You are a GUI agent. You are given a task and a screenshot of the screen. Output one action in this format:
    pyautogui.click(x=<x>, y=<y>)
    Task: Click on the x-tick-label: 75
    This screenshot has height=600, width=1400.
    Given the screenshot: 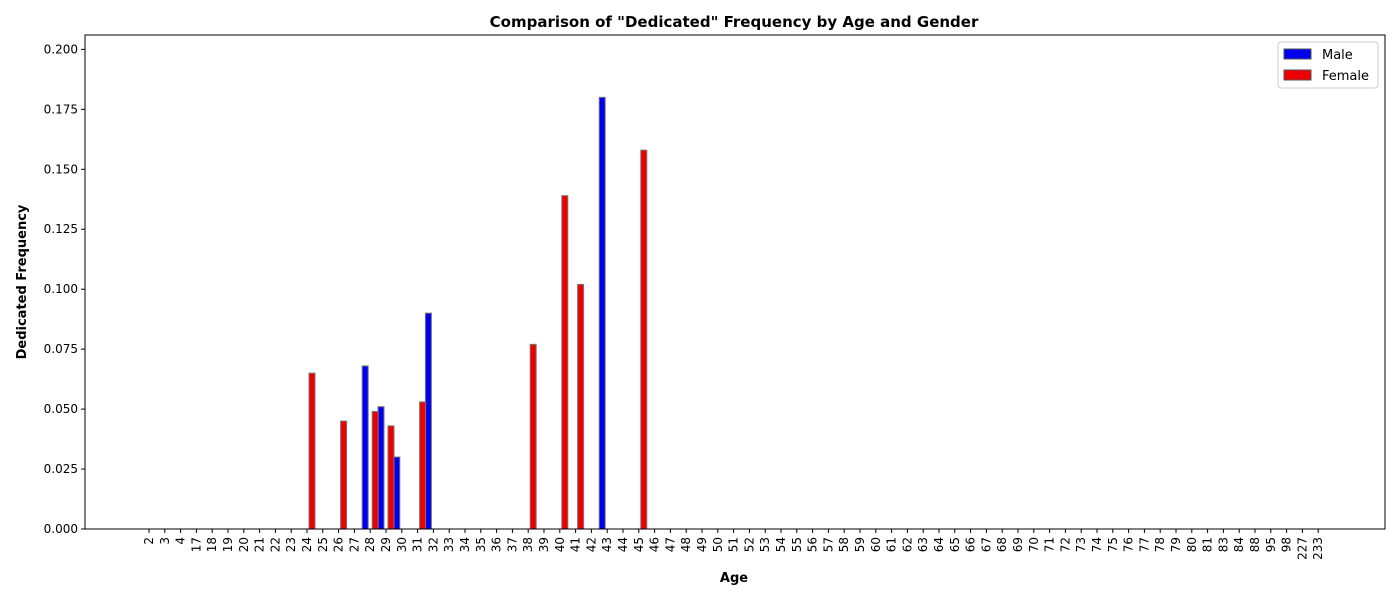 What is the action you would take?
    pyautogui.click(x=1113, y=544)
    